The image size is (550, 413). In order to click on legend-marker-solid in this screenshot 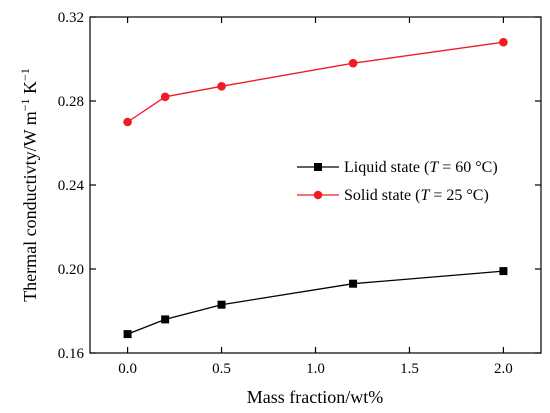, I will do `click(318, 195)`.